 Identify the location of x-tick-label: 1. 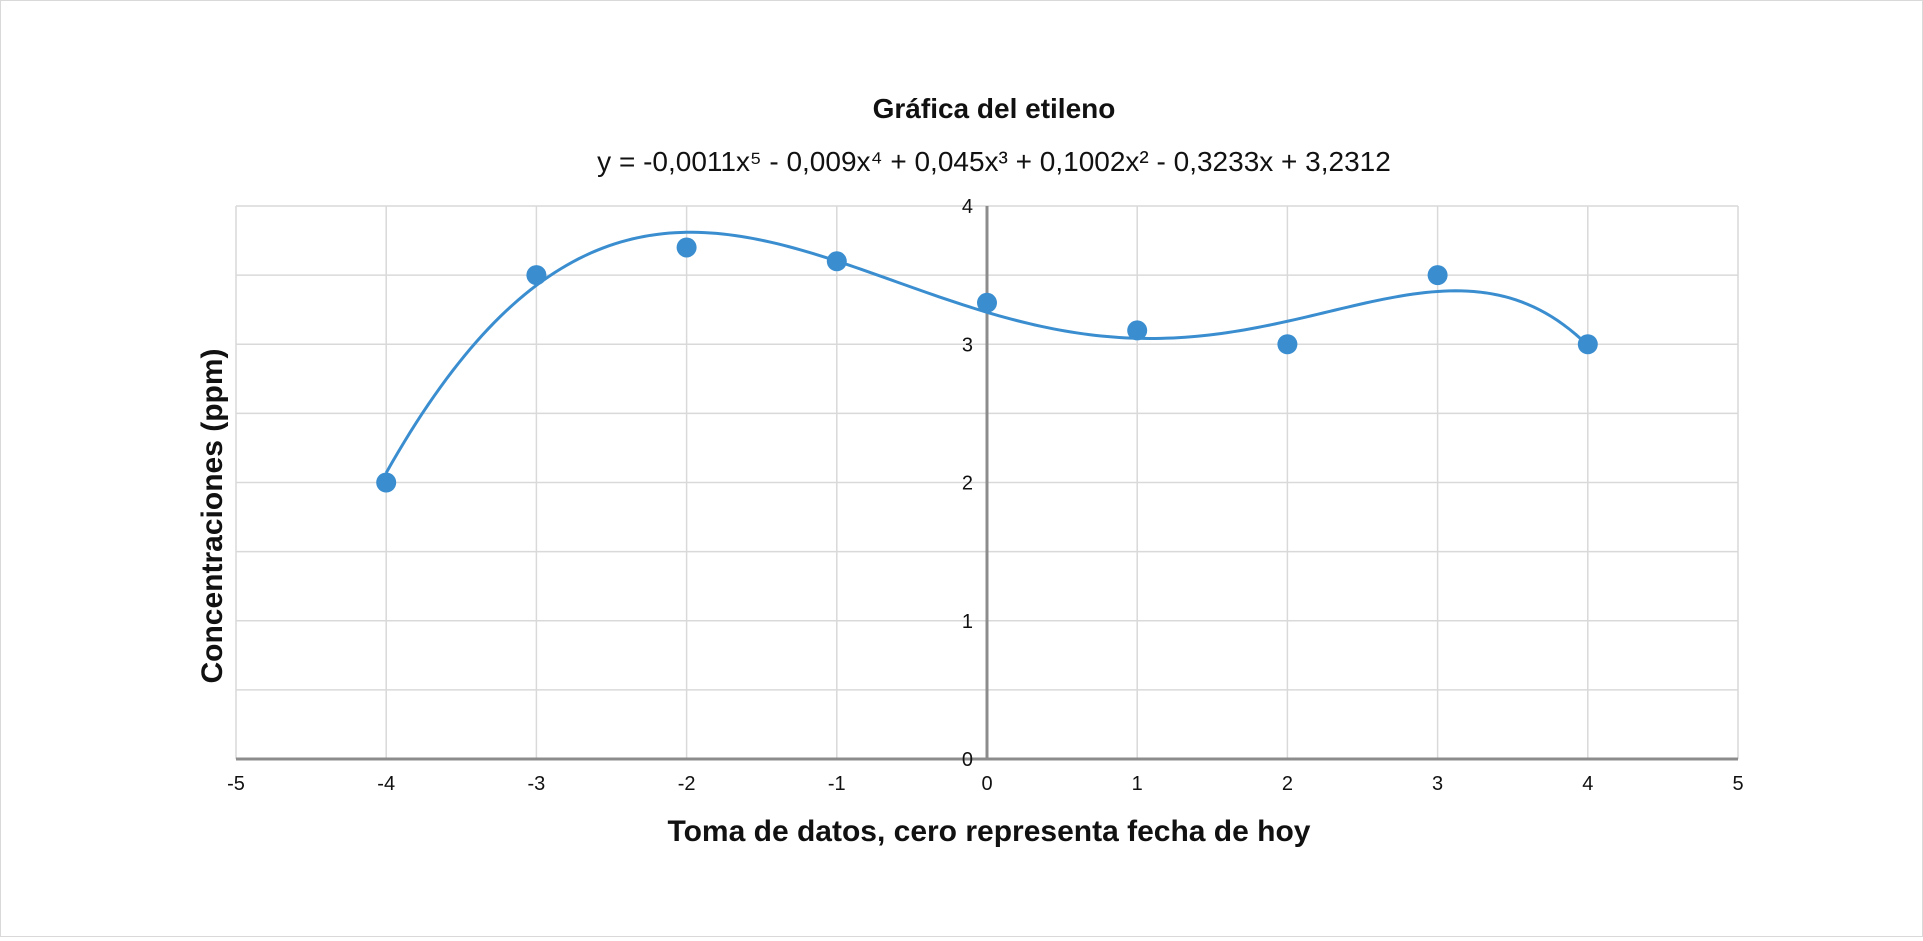
(1137, 784).